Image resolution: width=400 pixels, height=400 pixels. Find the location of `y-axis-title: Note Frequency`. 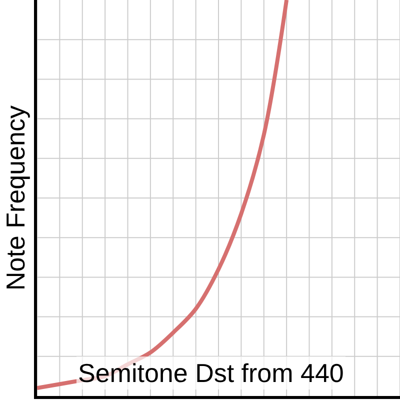

y-axis-title: Note Frequency is located at coordinates (15, 198).